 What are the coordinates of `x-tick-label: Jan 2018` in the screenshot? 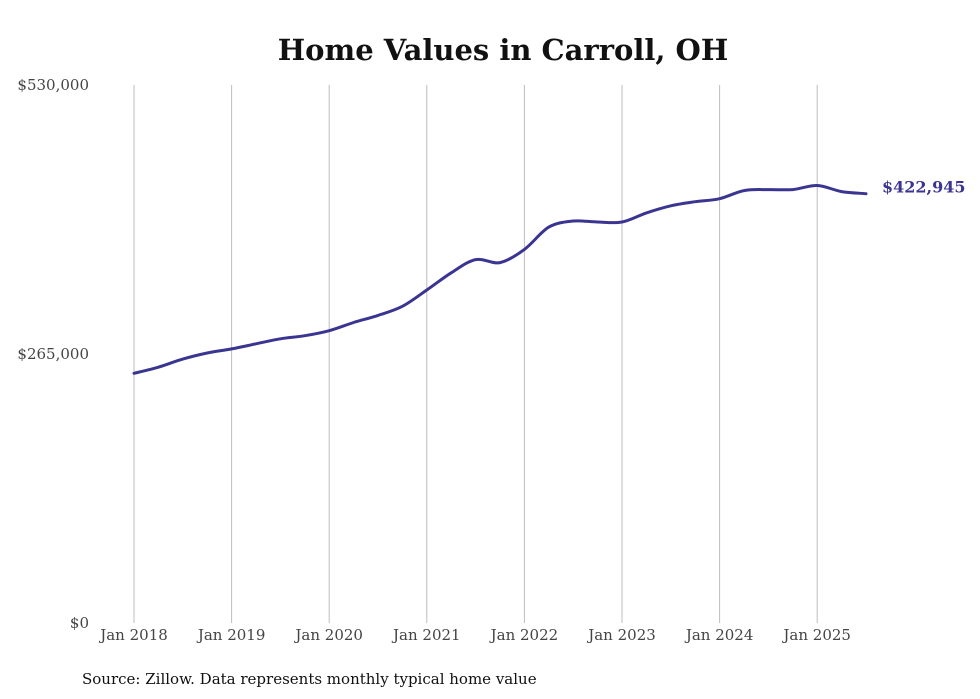 It's located at (133, 635).